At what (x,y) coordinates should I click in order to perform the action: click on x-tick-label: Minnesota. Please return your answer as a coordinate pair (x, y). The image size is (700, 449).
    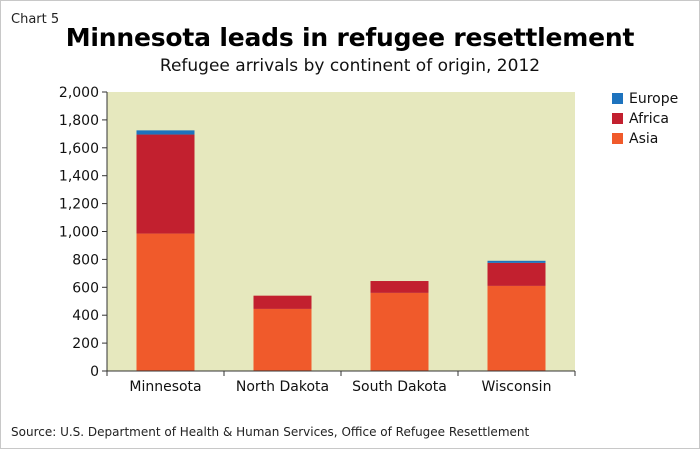
    Looking at the image, I should click on (165, 387).